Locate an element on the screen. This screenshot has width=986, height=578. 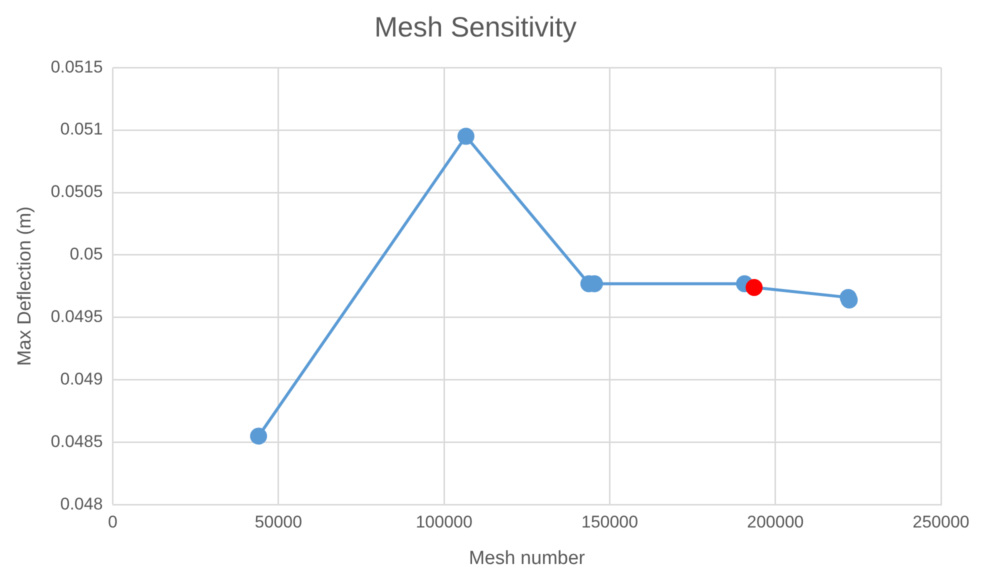
y-axis-title: Max Deflection (m) is located at coordinates (25, 286).